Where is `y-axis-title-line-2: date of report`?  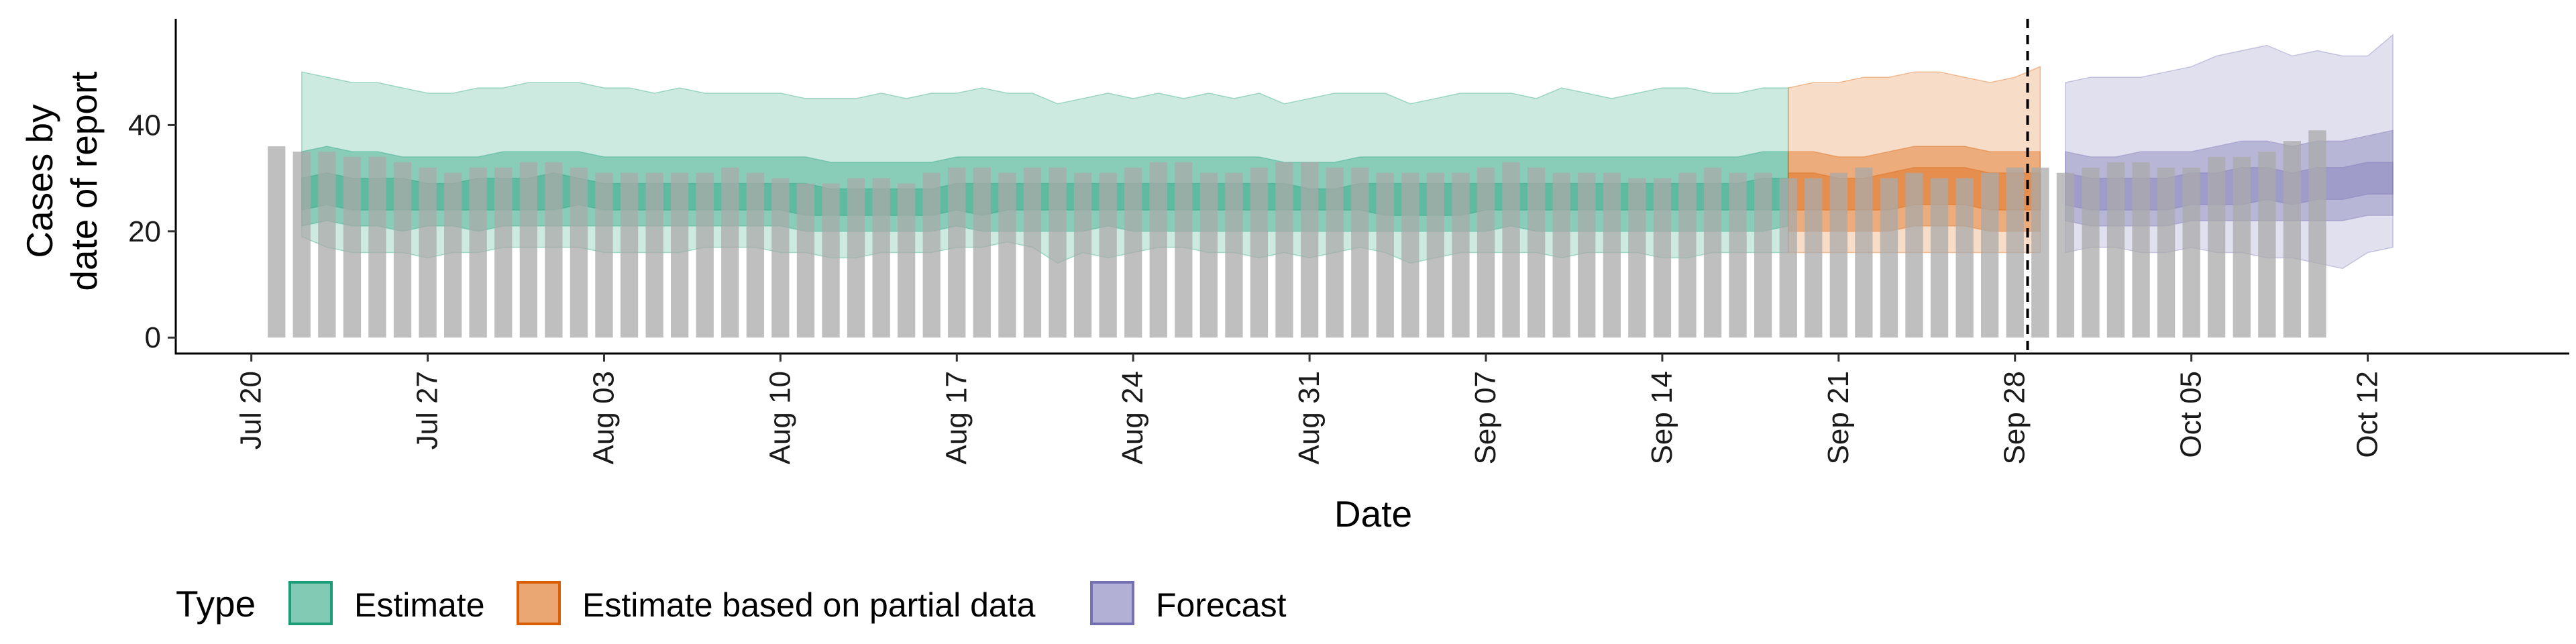
y-axis-title-line-2: date of report is located at coordinates (84, 180).